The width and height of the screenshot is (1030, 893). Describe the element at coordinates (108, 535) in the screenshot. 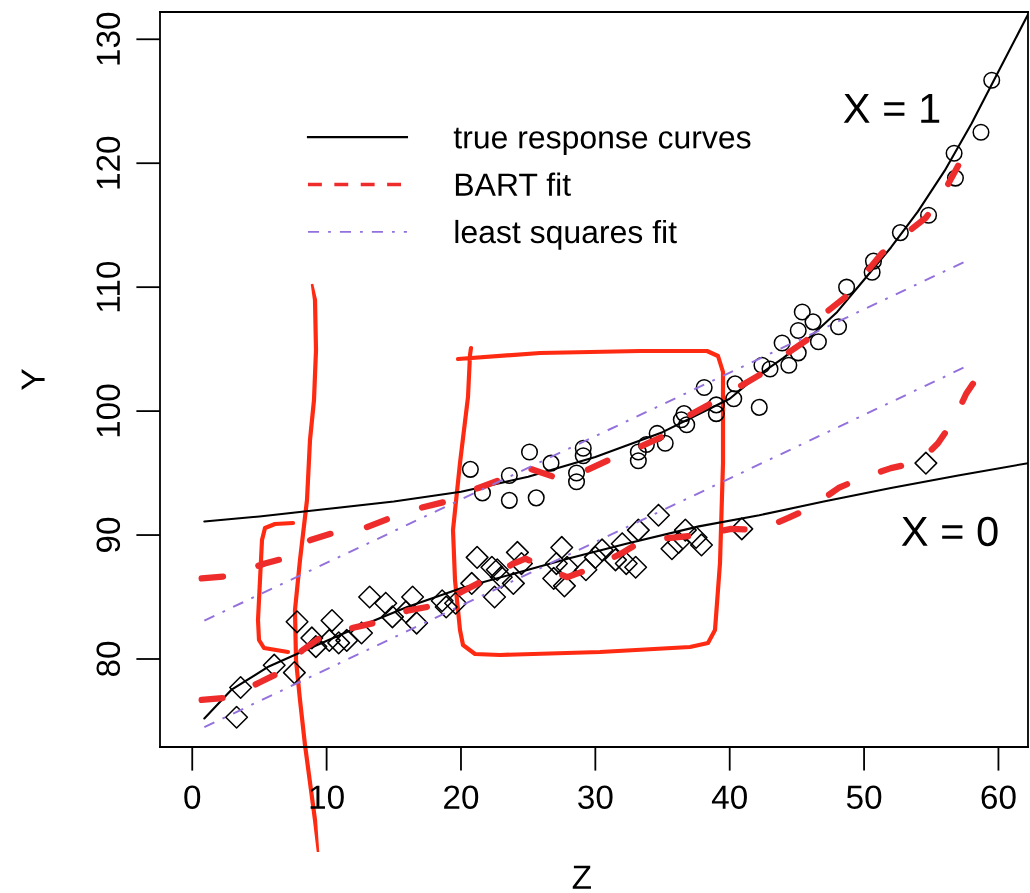

I see `y-tick-label: 90` at that location.